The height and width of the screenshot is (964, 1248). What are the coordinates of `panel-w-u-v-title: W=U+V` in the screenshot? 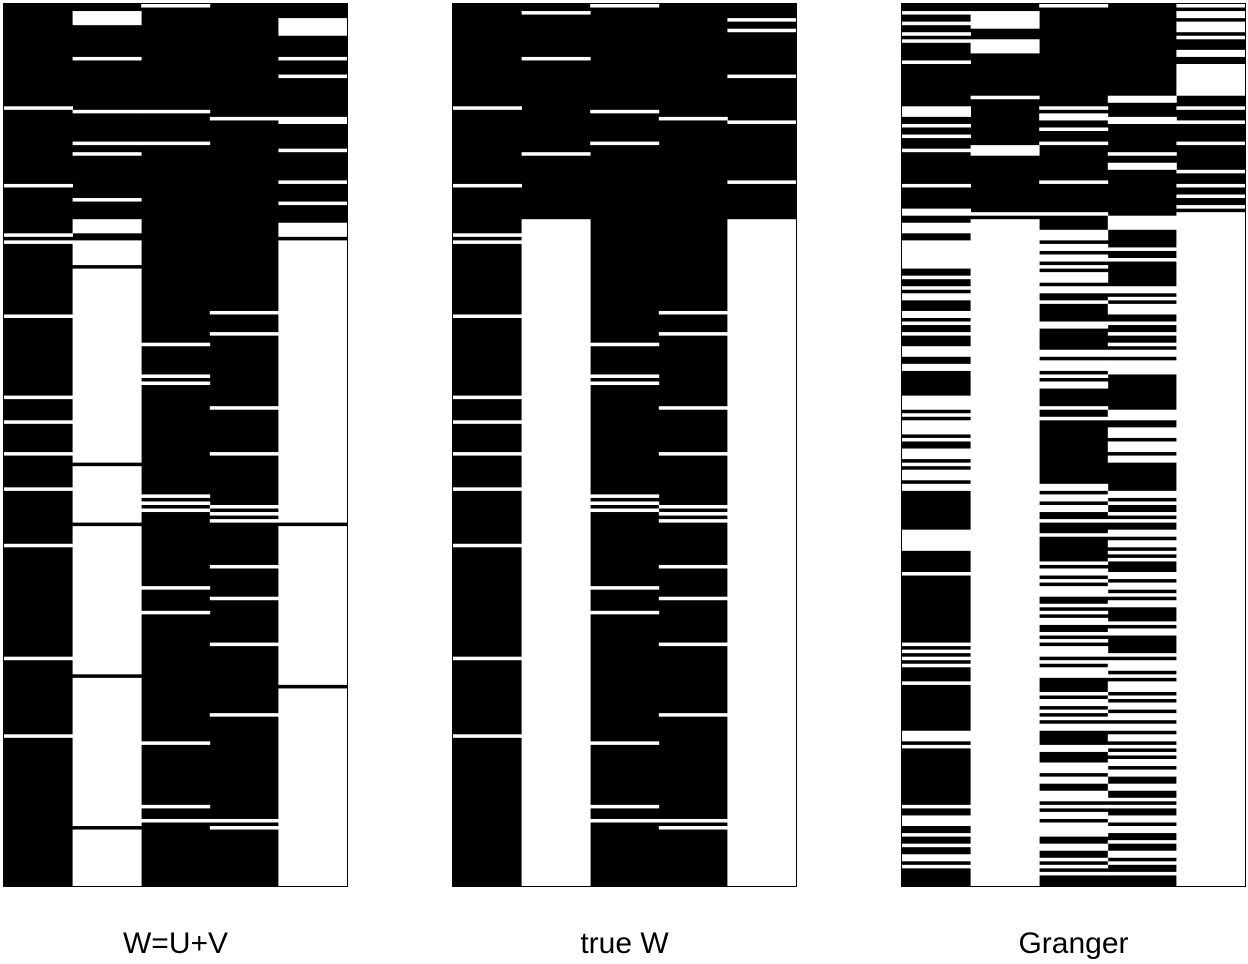 It's located at (175, 943).